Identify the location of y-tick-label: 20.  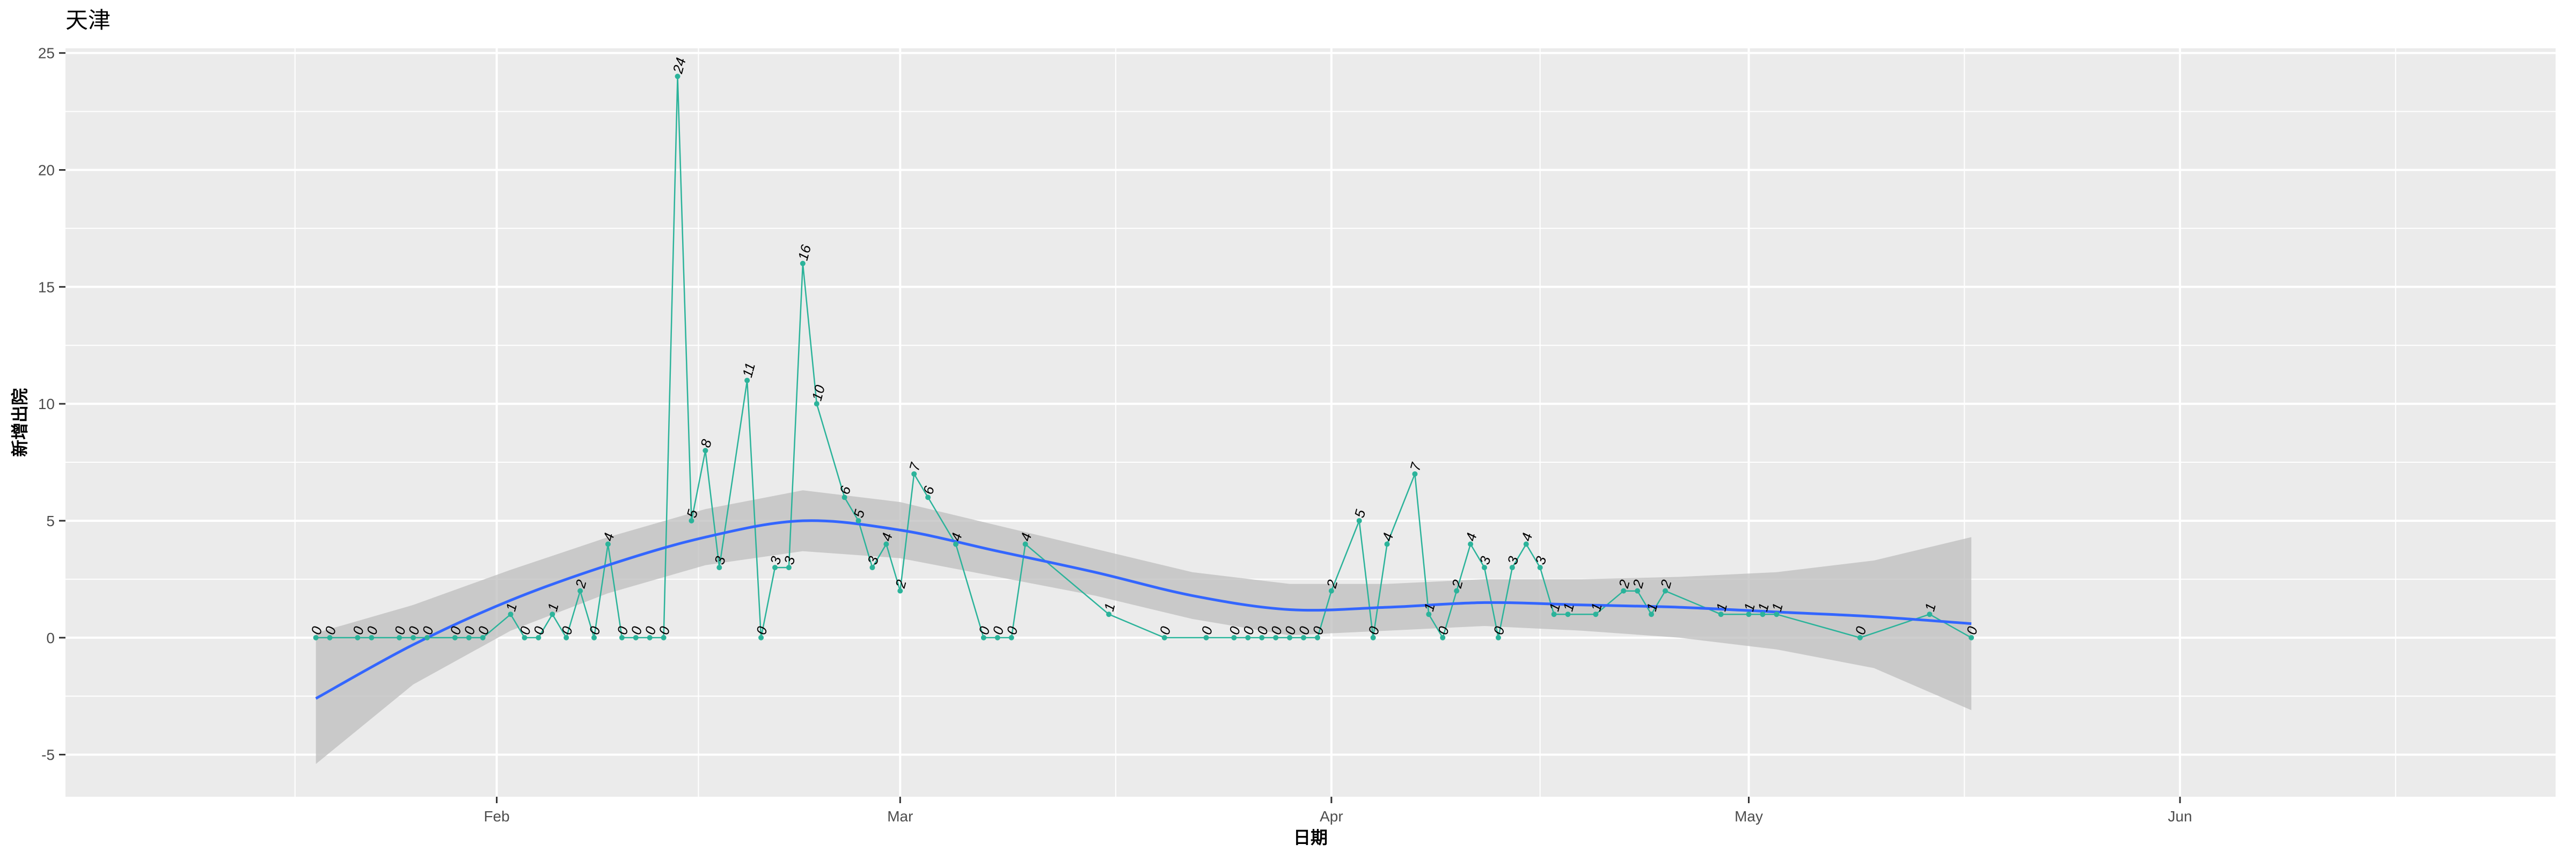
(46, 170).